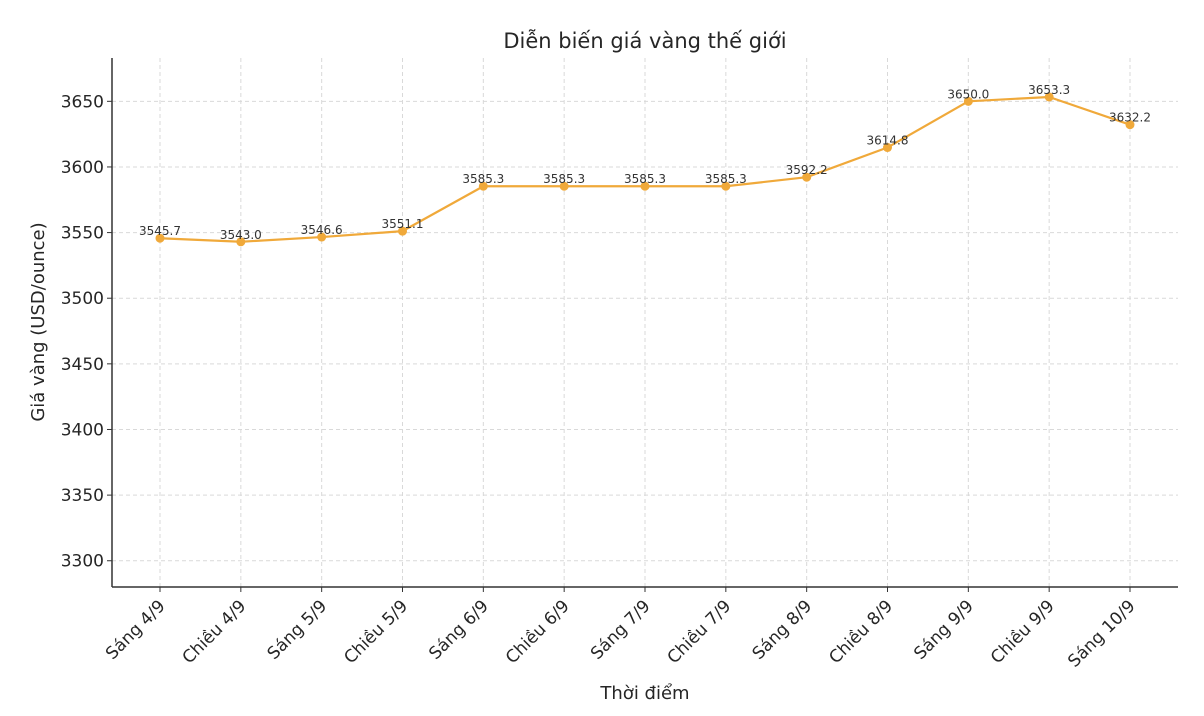  I want to click on x-tick-label: Chiều 6/9, so click(537, 632).